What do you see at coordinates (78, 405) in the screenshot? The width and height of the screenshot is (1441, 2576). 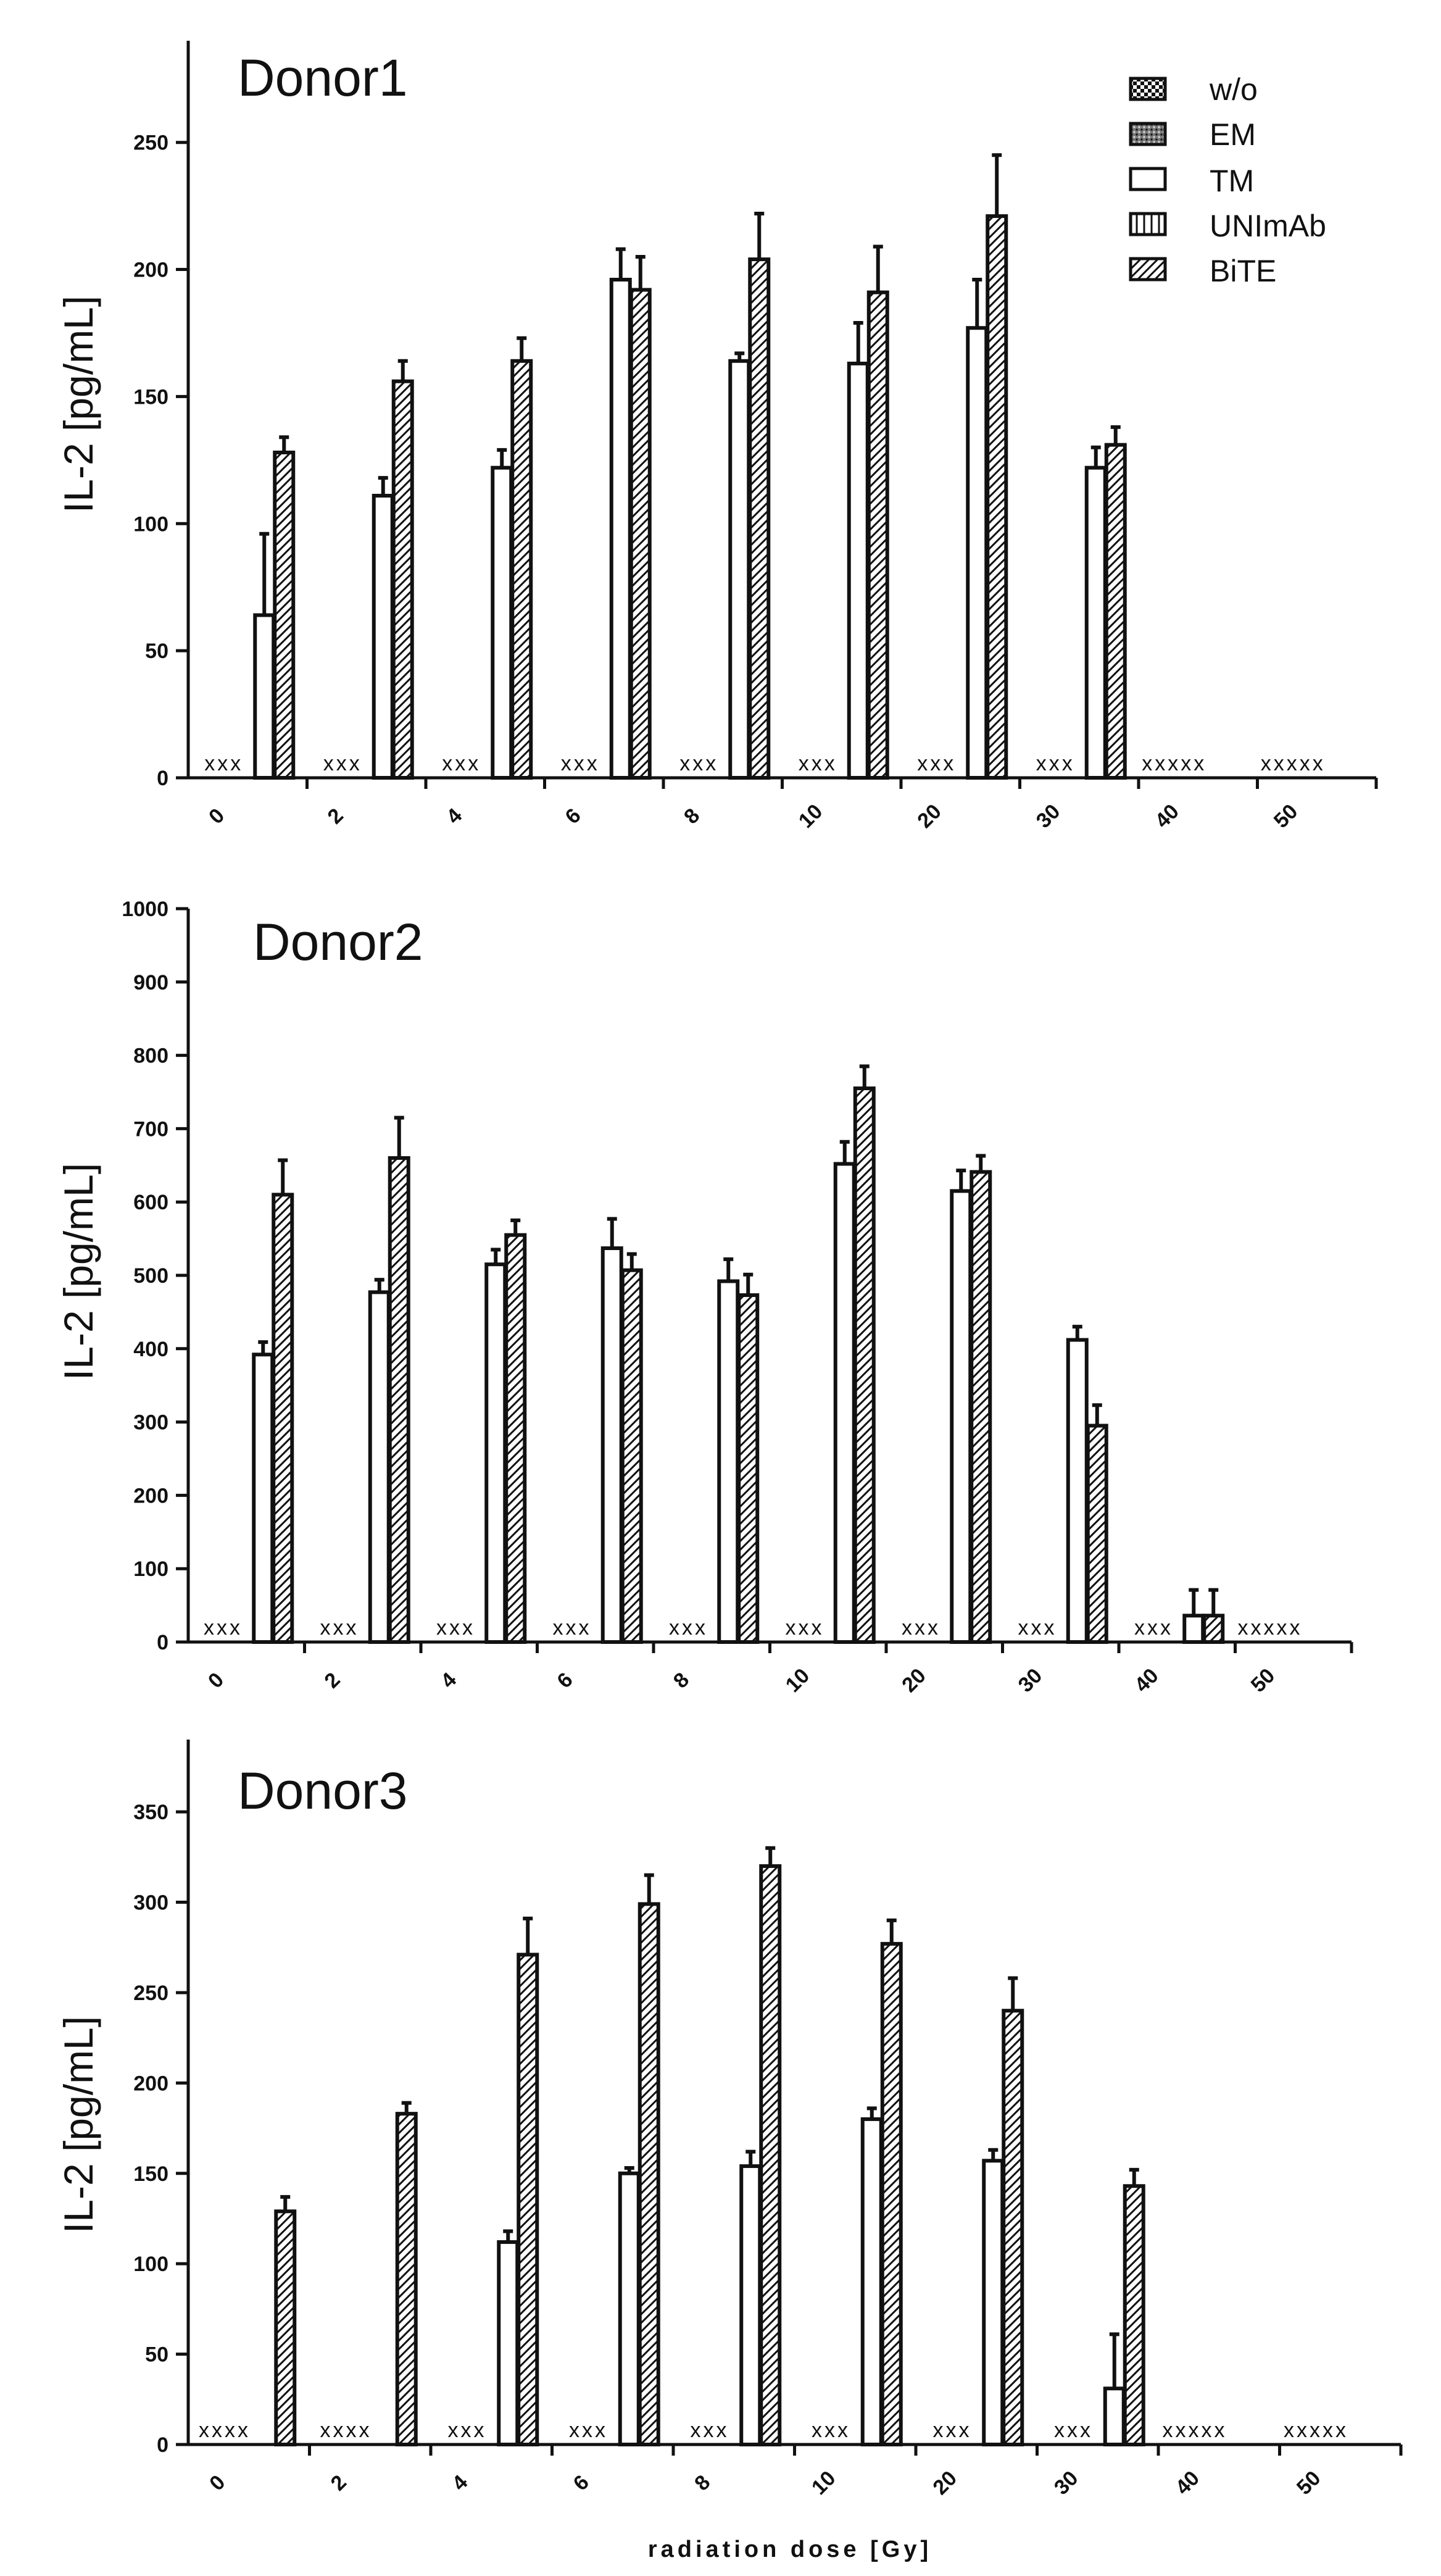 I see `y-axis-label: IL-2 [pg/mL]` at bounding box center [78, 405].